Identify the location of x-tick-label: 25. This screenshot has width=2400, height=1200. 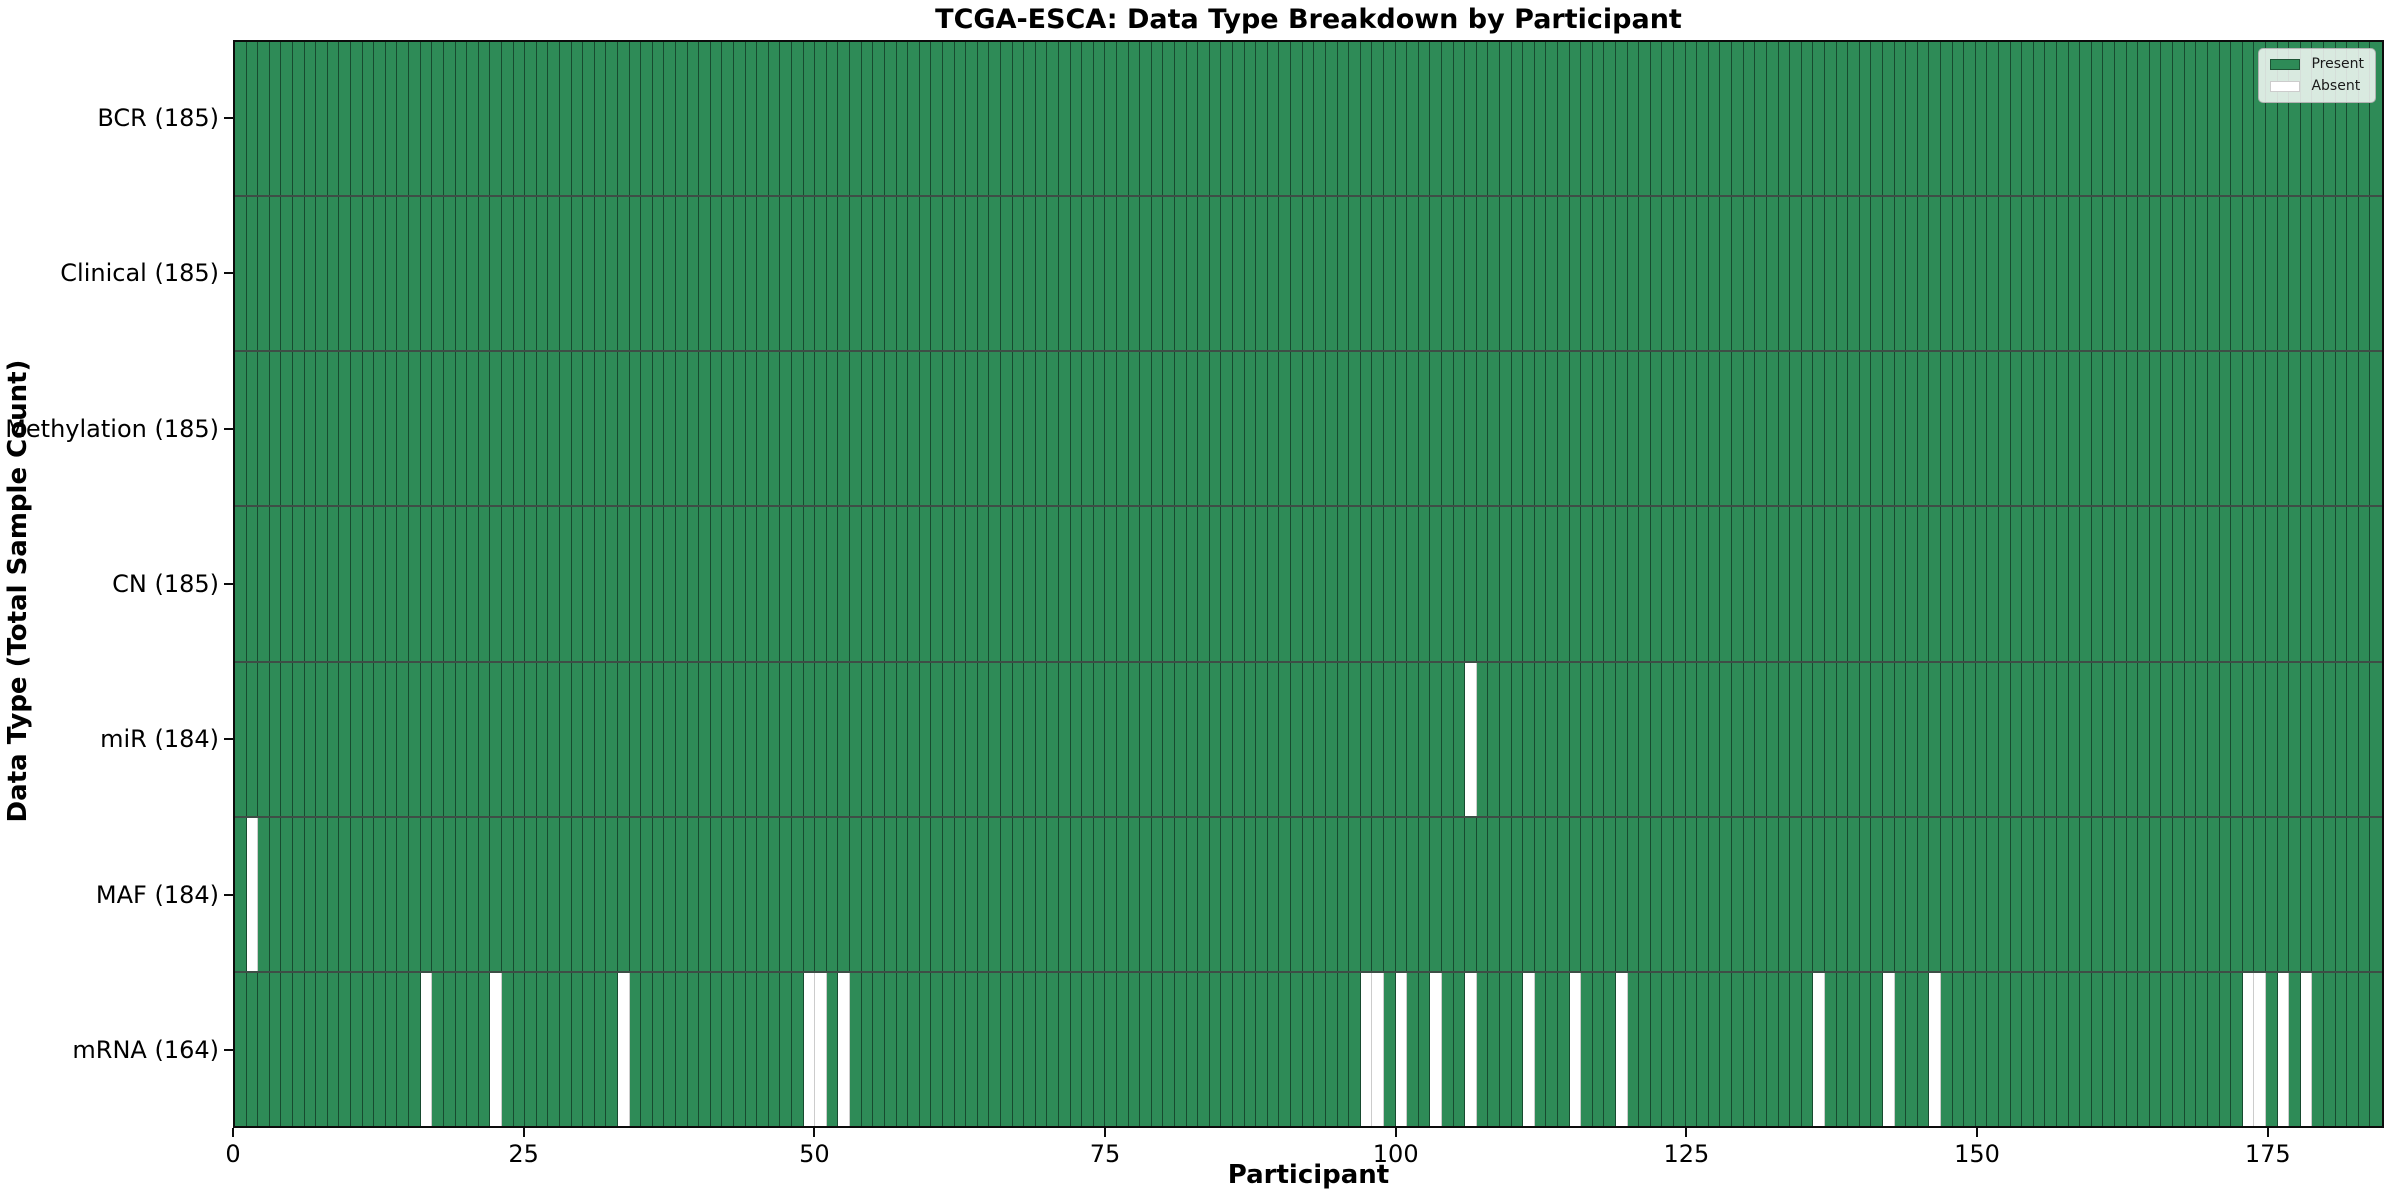
(523, 1154).